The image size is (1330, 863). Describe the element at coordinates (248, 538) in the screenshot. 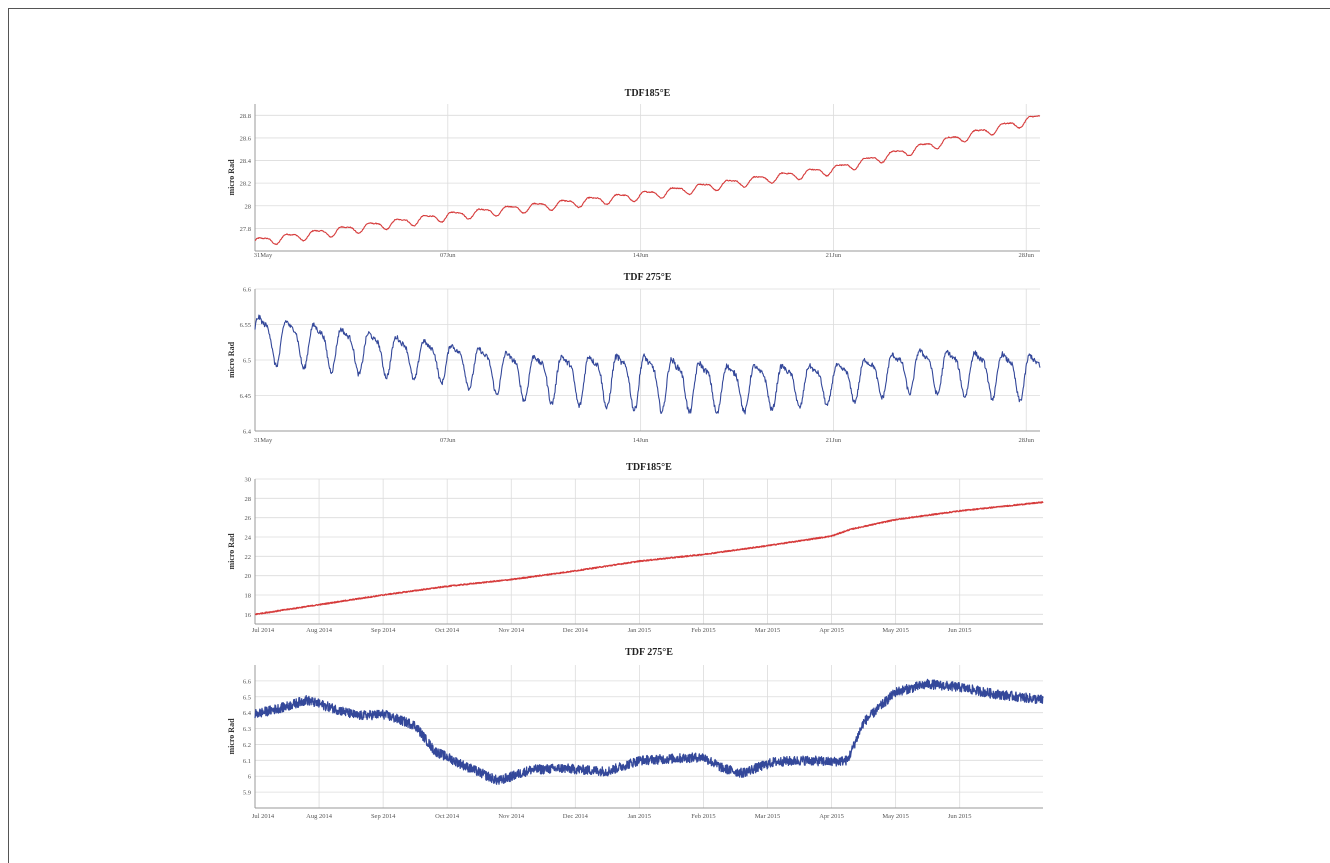

I see `y-tick-label: 24` at that location.